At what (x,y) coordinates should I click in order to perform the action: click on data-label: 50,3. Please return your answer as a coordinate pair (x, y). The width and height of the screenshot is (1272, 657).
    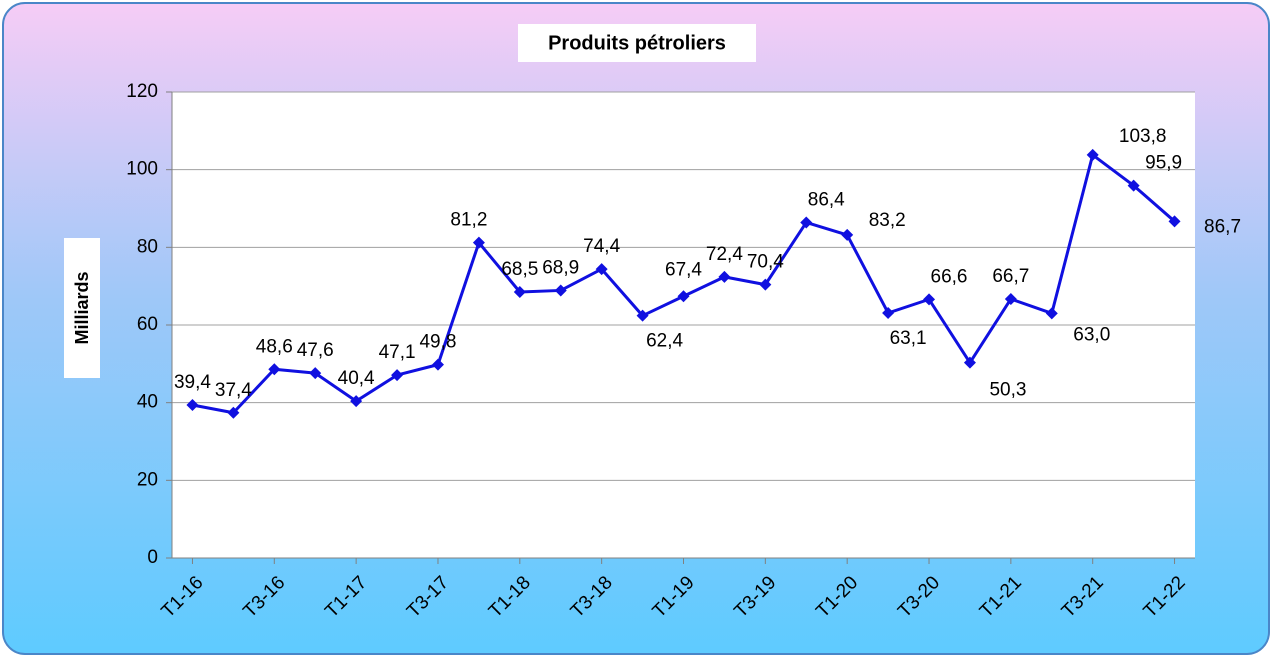
    Looking at the image, I should click on (1007, 390).